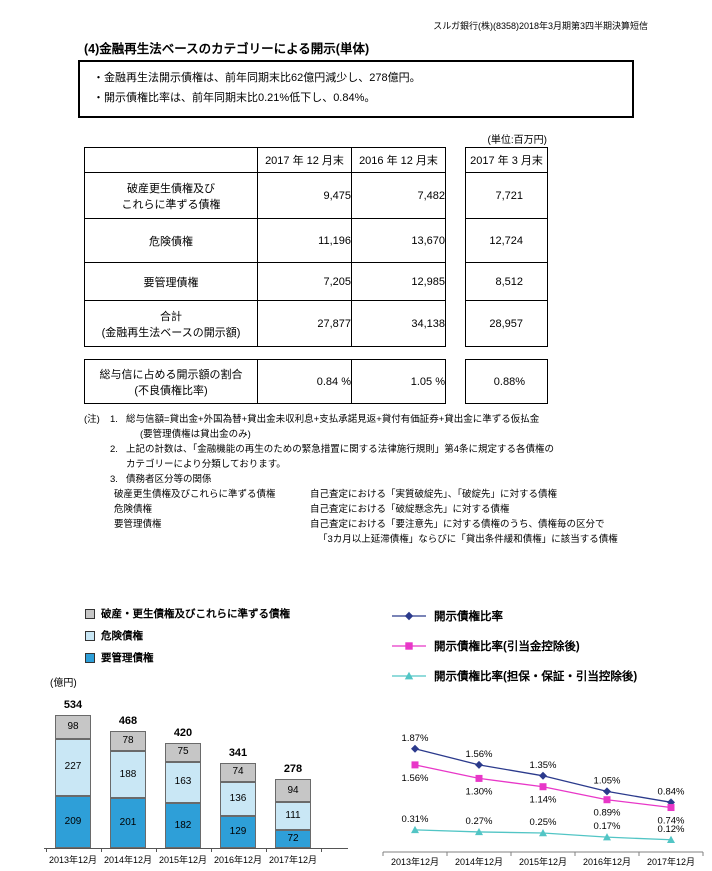  I want to click on cell-value: 1.05 %, so click(398, 381).